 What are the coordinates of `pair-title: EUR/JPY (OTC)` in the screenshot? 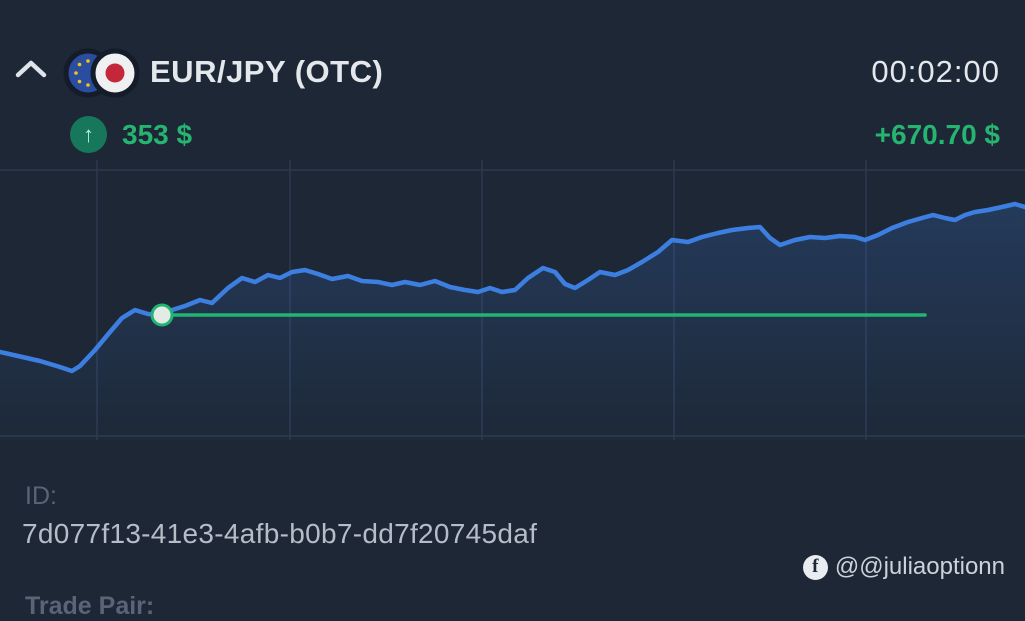 It's located at (267, 71).